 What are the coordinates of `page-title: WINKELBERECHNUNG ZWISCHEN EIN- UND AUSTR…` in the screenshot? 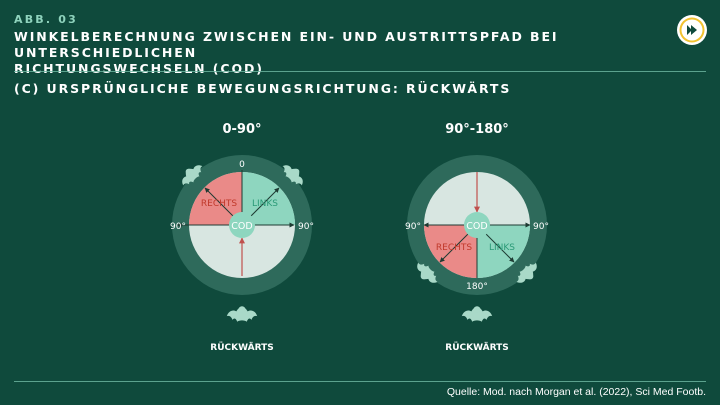 It's located at (344, 53).